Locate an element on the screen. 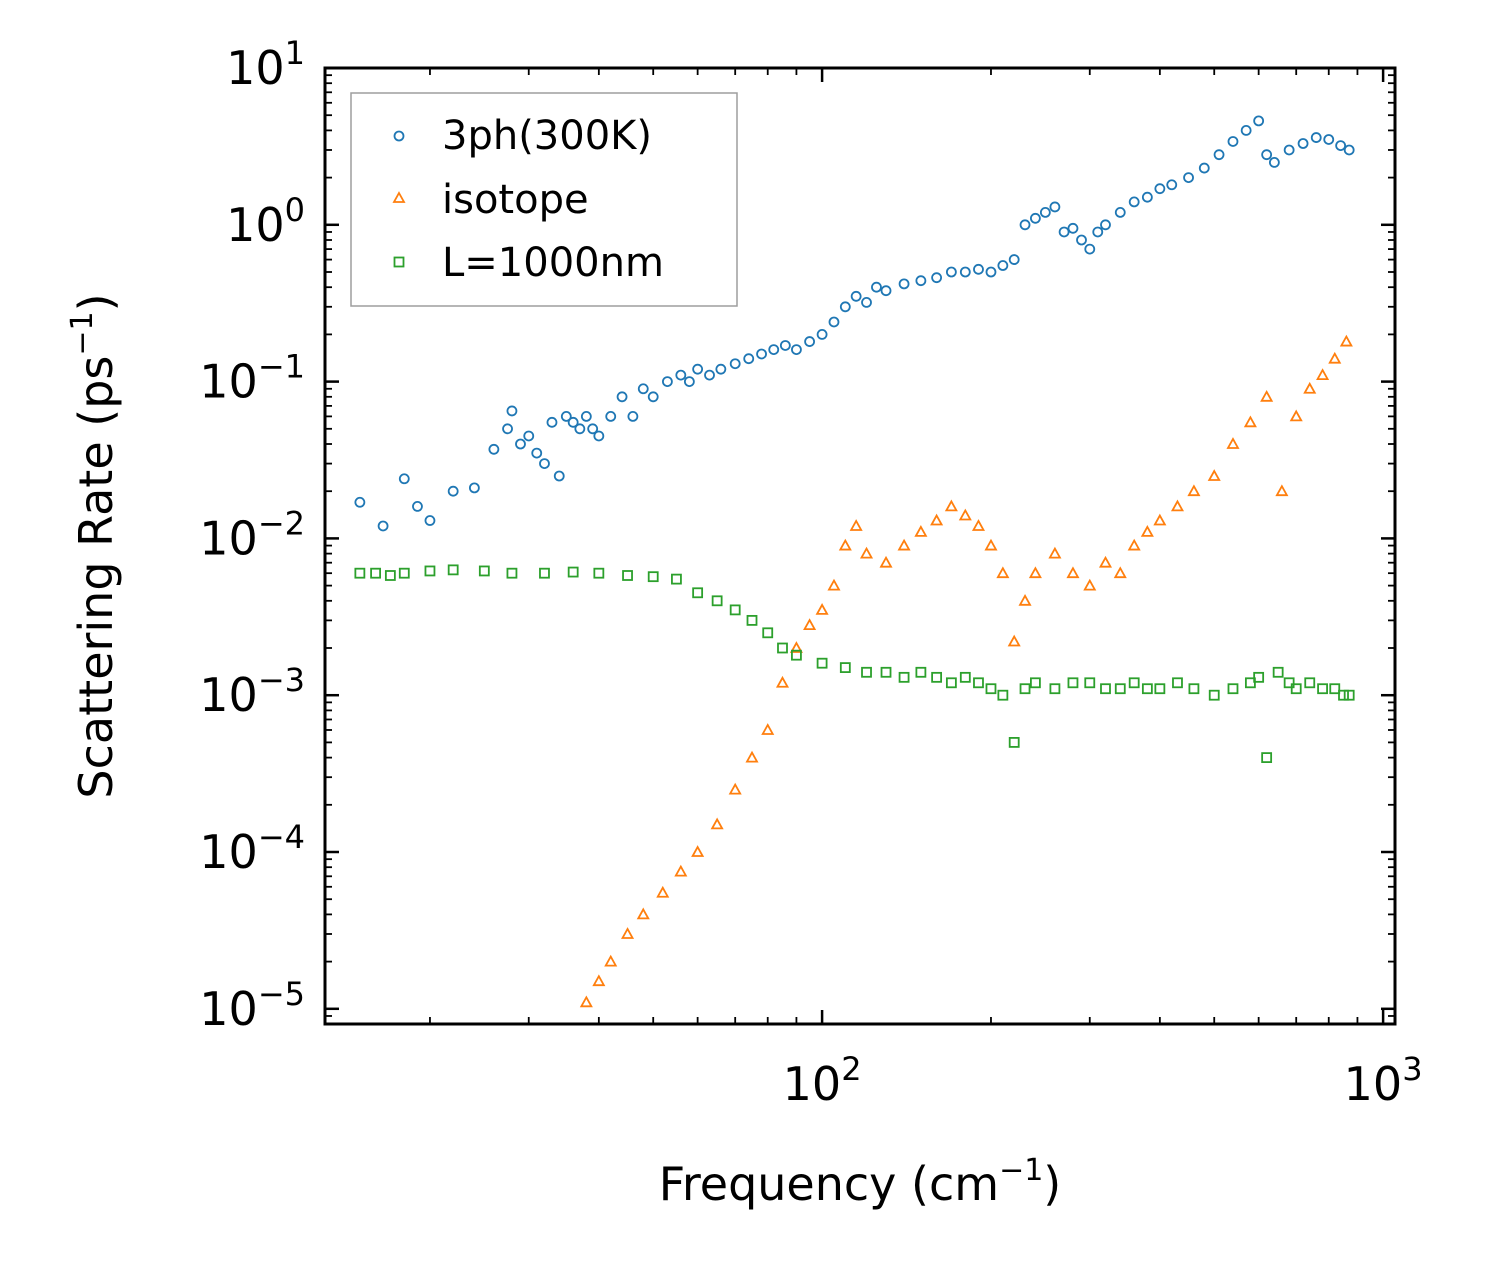 Image resolution: width=1486 pixels, height=1274 pixels. y-tick-label: 10⁻³ is located at coordinates (252, 691).